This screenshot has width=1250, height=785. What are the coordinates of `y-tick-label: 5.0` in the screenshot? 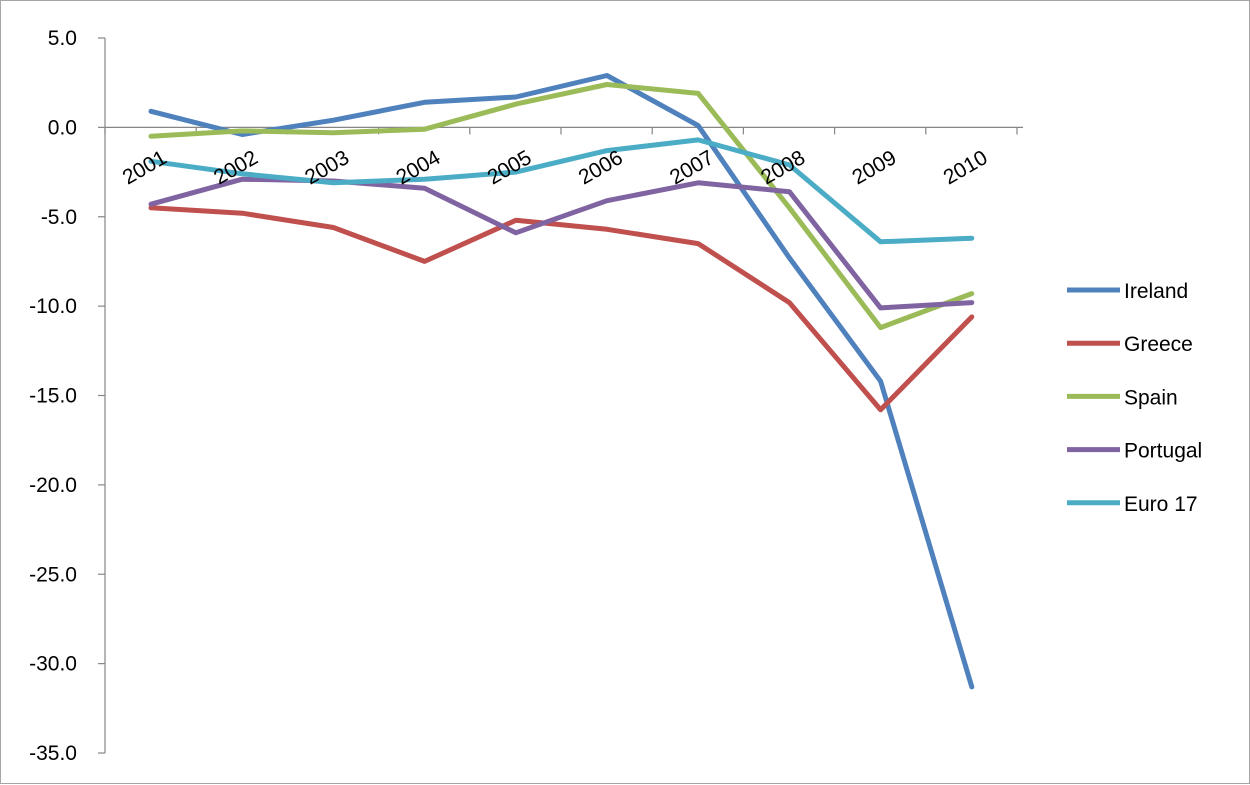 It's located at (62, 38).